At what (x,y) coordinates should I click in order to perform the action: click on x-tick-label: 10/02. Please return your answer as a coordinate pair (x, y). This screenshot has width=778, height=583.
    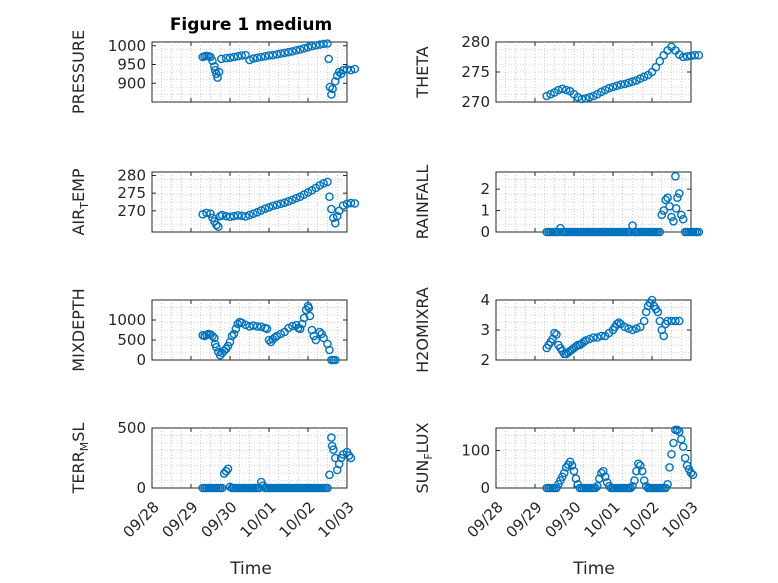
    Looking at the image, I should click on (640, 519).